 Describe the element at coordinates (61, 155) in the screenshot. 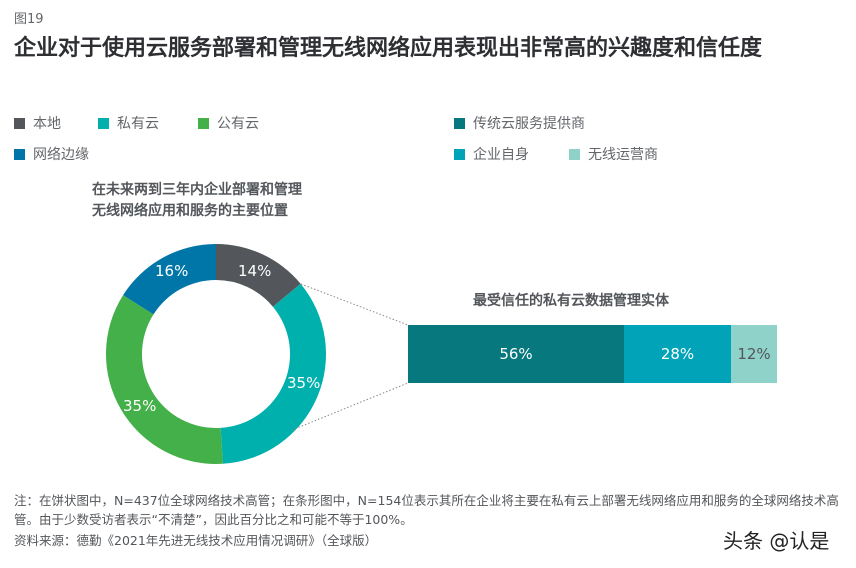

I see `legend-label: 网络边缘` at that location.